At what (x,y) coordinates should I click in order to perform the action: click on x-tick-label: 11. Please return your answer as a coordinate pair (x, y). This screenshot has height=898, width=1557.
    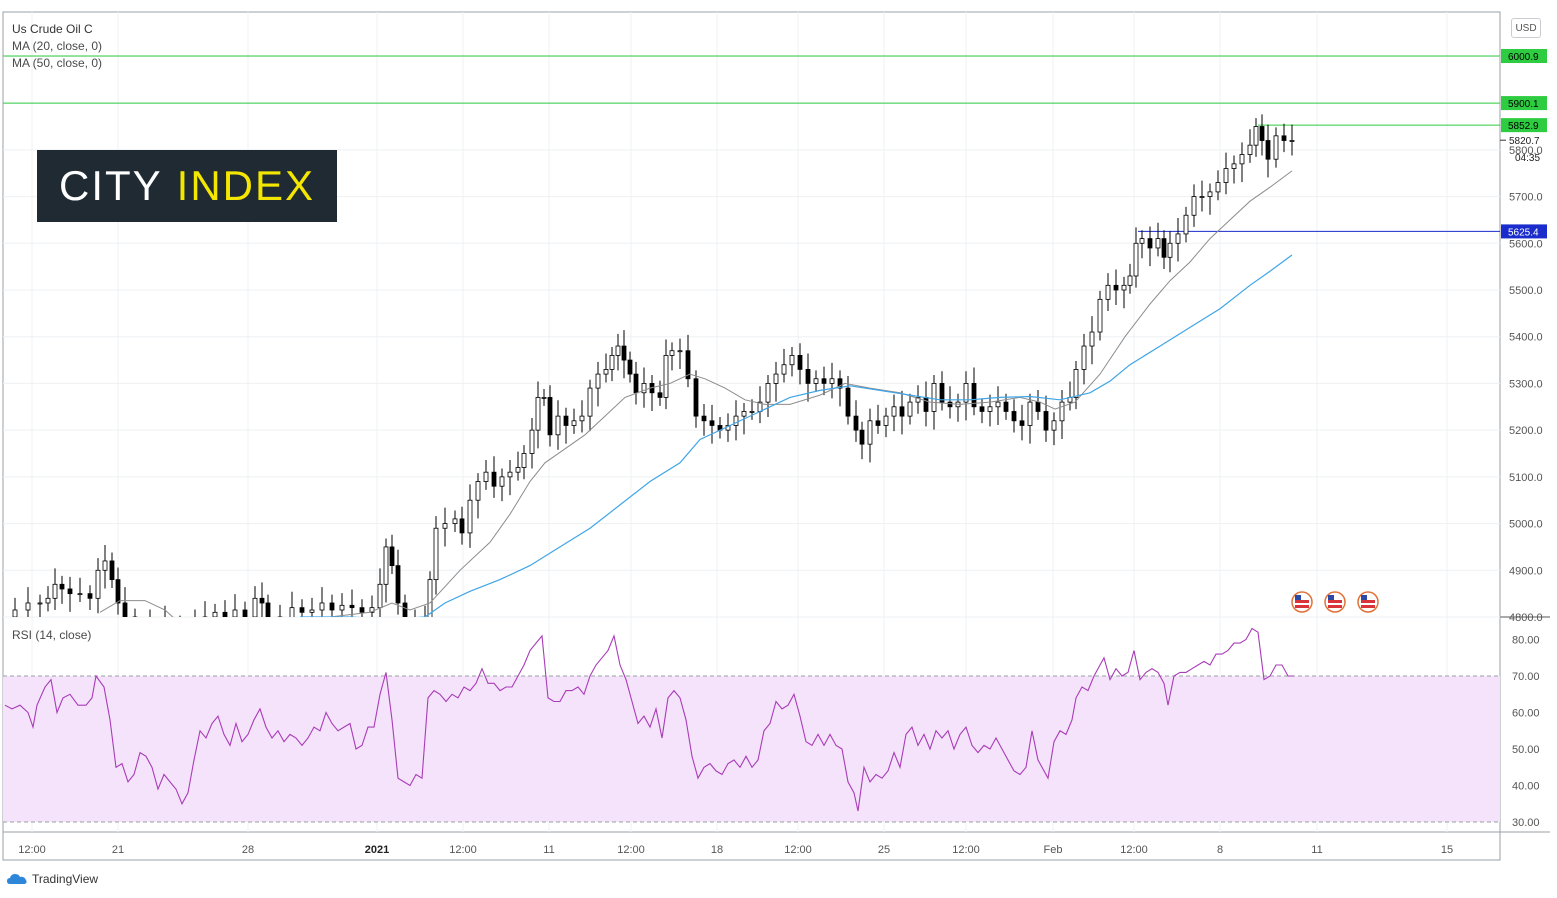
    Looking at the image, I should click on (1316, 850).